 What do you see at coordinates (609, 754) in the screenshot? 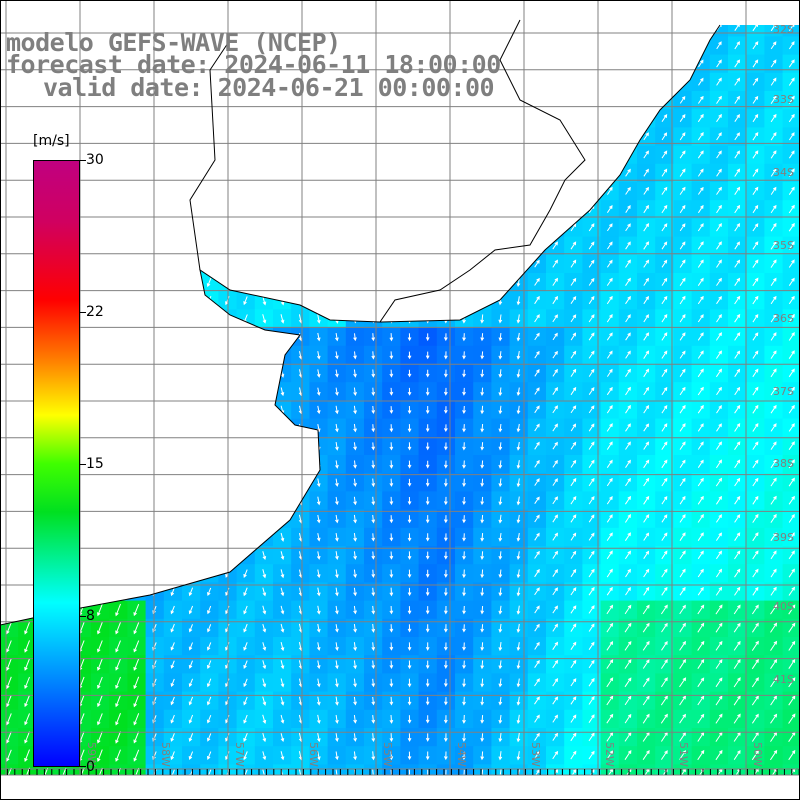
I see `longitude-label: 52W` at bounding box center [609, 754].